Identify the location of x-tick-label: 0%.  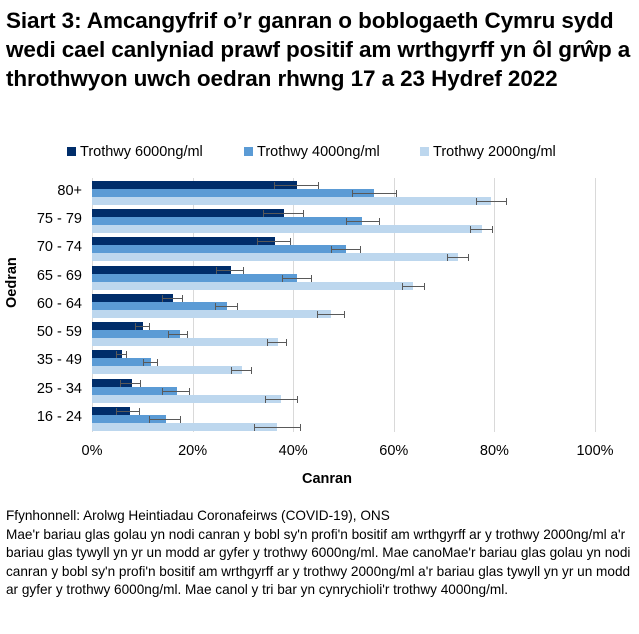
(92, 451).